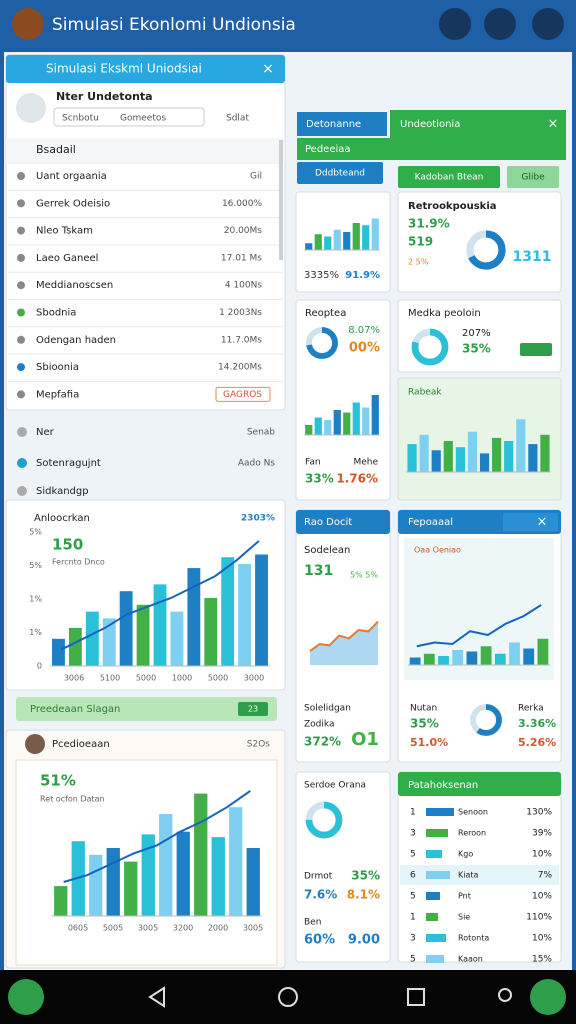 The image size is (576, 1024). What do you see at coordinates (505, 995) in the screenshot?
I see `search-button` at bounding box center [505, 995].